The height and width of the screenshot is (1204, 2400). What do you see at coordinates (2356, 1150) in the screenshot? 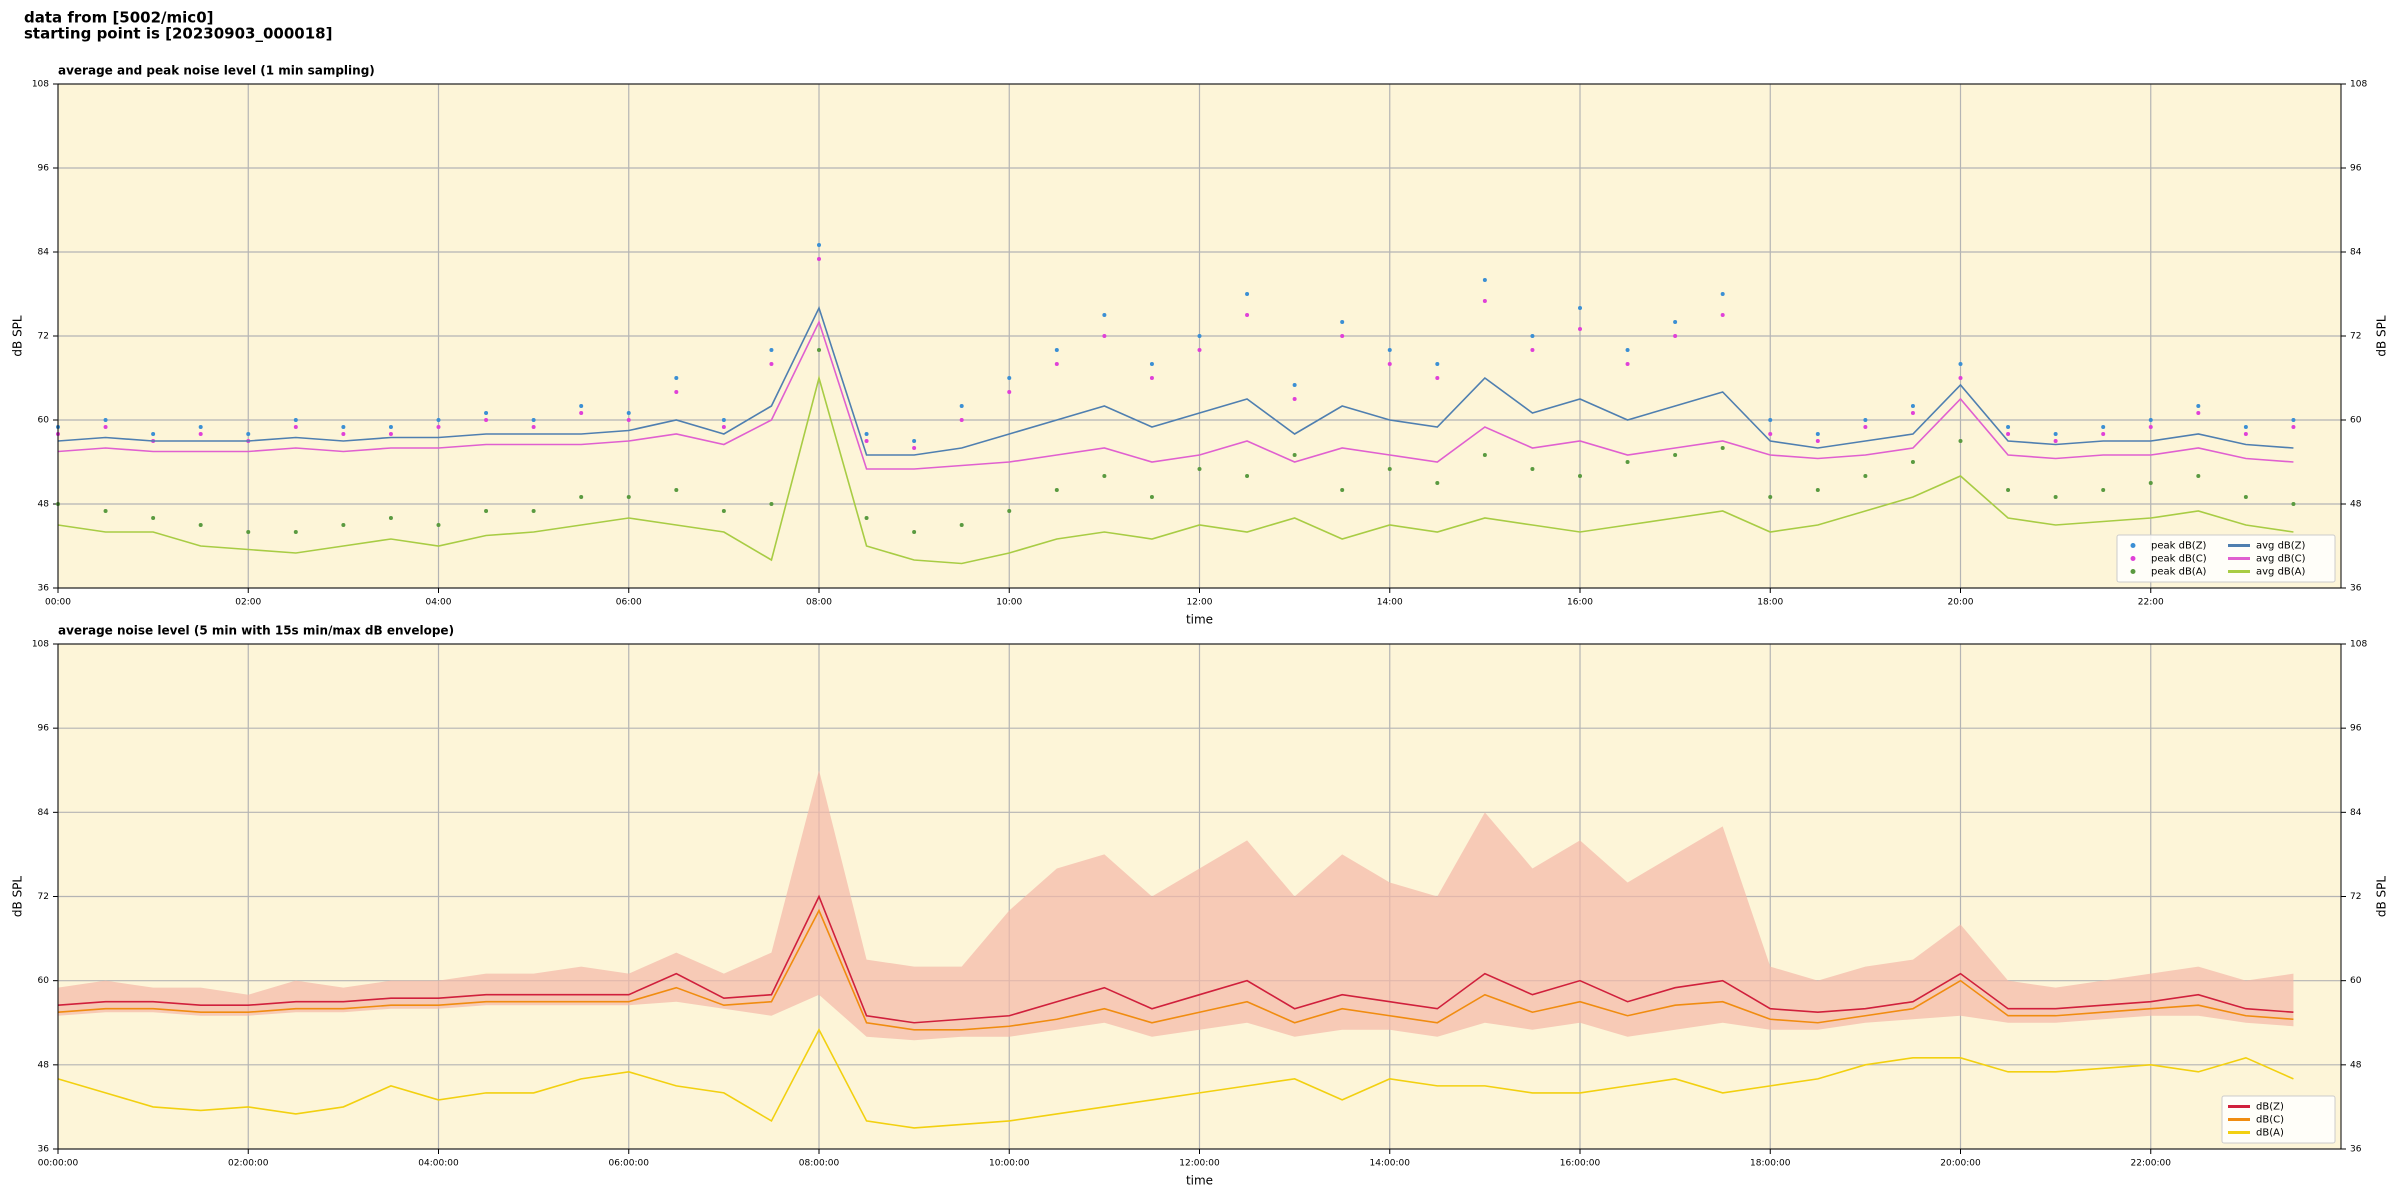
I see `y2-tick-label: 36` at bounding box center [2356, 1150].